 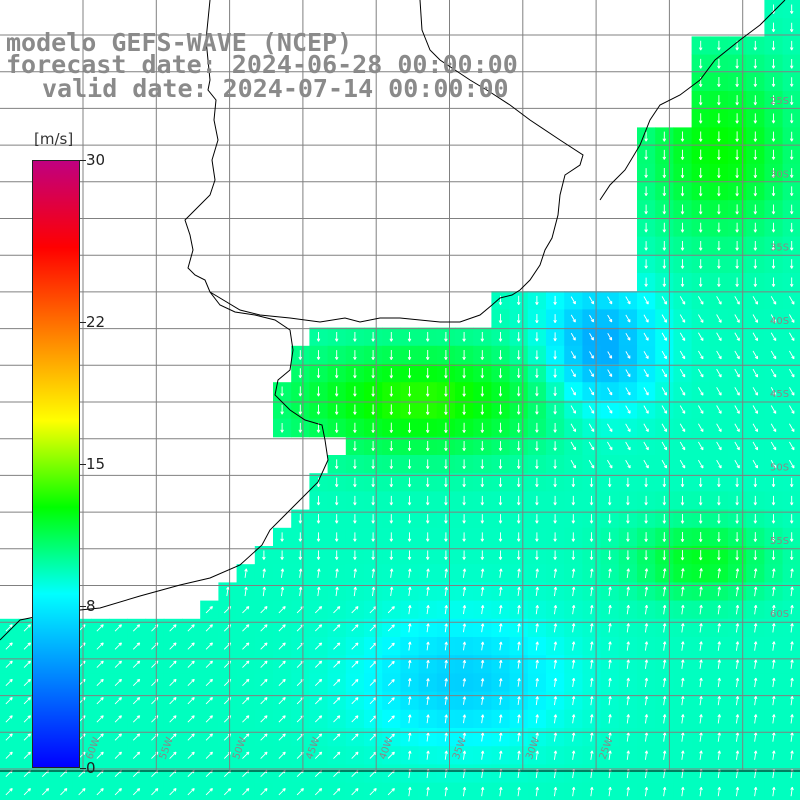 What do you see at coordinates (791, 446) in the screenshot?
I see `wind-speed-cell` at bounding box center [791, 446].